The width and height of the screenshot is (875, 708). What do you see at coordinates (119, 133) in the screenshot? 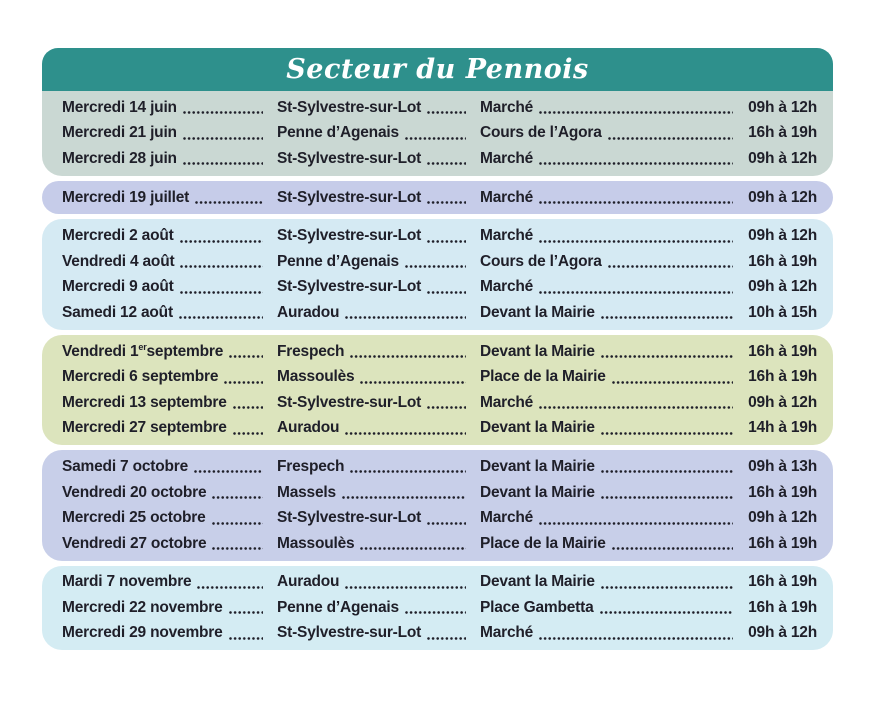
I see `row-date: Mercredi 21 juin` at bounding box center [119, 133].